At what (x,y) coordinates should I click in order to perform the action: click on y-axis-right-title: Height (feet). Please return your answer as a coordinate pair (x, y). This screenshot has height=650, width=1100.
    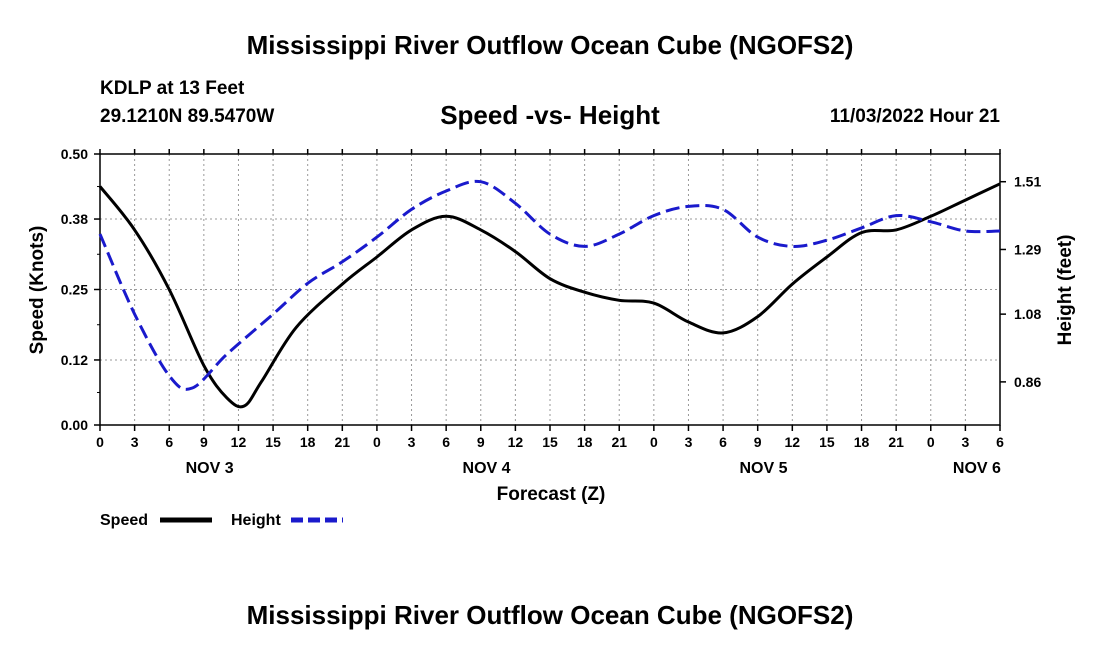
    Looking at the image, I should click on (1065, 290).